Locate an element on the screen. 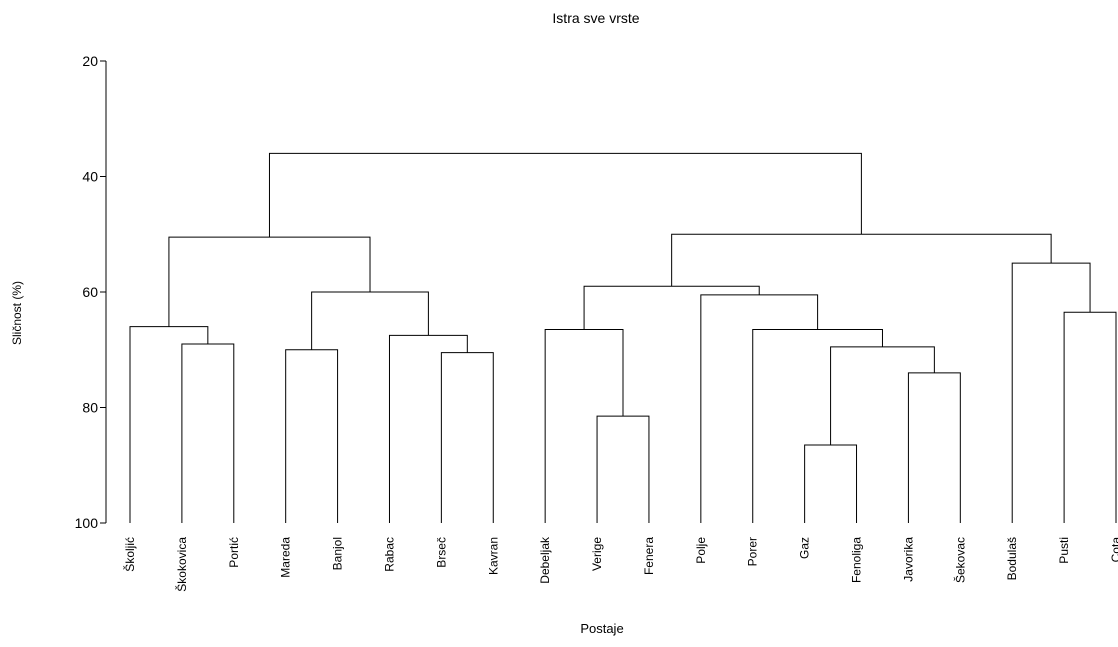 The image size is (1118, 647). y-tick-label: 80 is located at coordinates (90, 408).